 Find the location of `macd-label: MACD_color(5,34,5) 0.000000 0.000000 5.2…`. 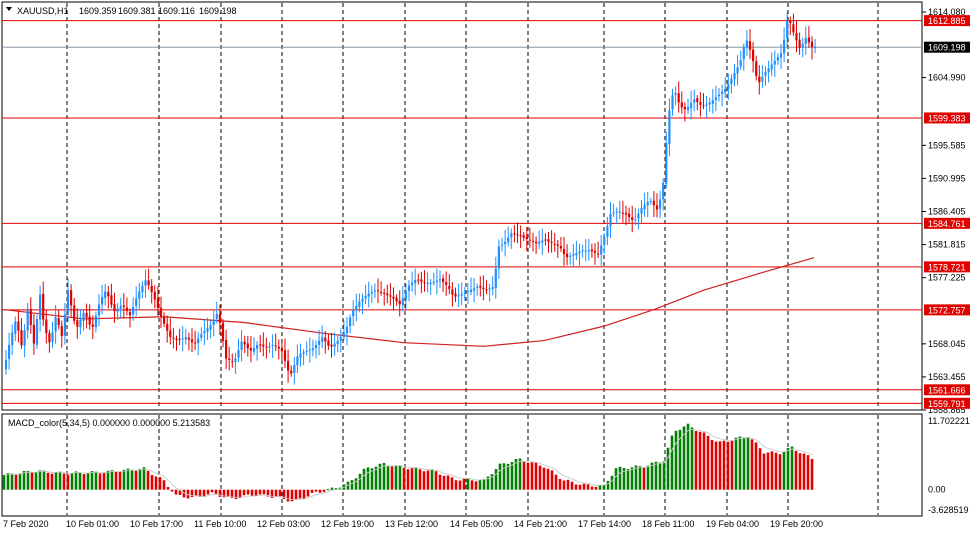

macd-label: MACD_color(5,34,5) 0.000000 0.000000 5.2… is located at coordinates (109, 423).